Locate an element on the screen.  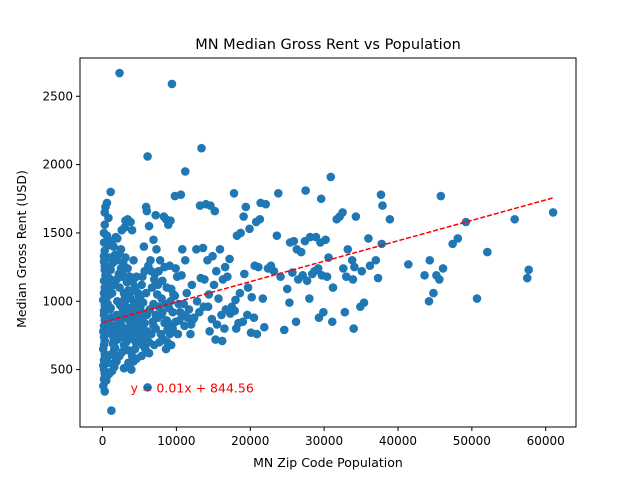
y-tick-label: 2000 is located at coordinates (57, 165).